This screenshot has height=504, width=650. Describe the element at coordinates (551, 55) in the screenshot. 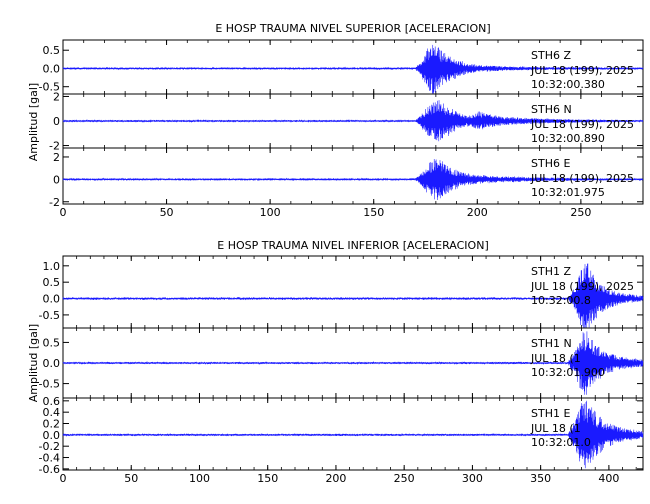

I see `station-label: STH6 Z` at that location.